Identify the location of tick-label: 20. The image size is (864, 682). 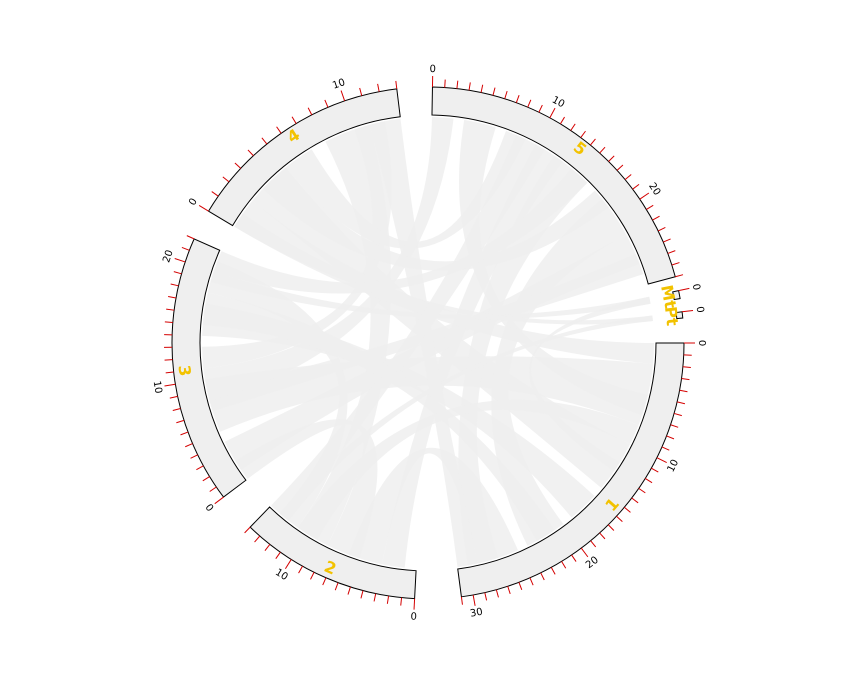
(168, 257).